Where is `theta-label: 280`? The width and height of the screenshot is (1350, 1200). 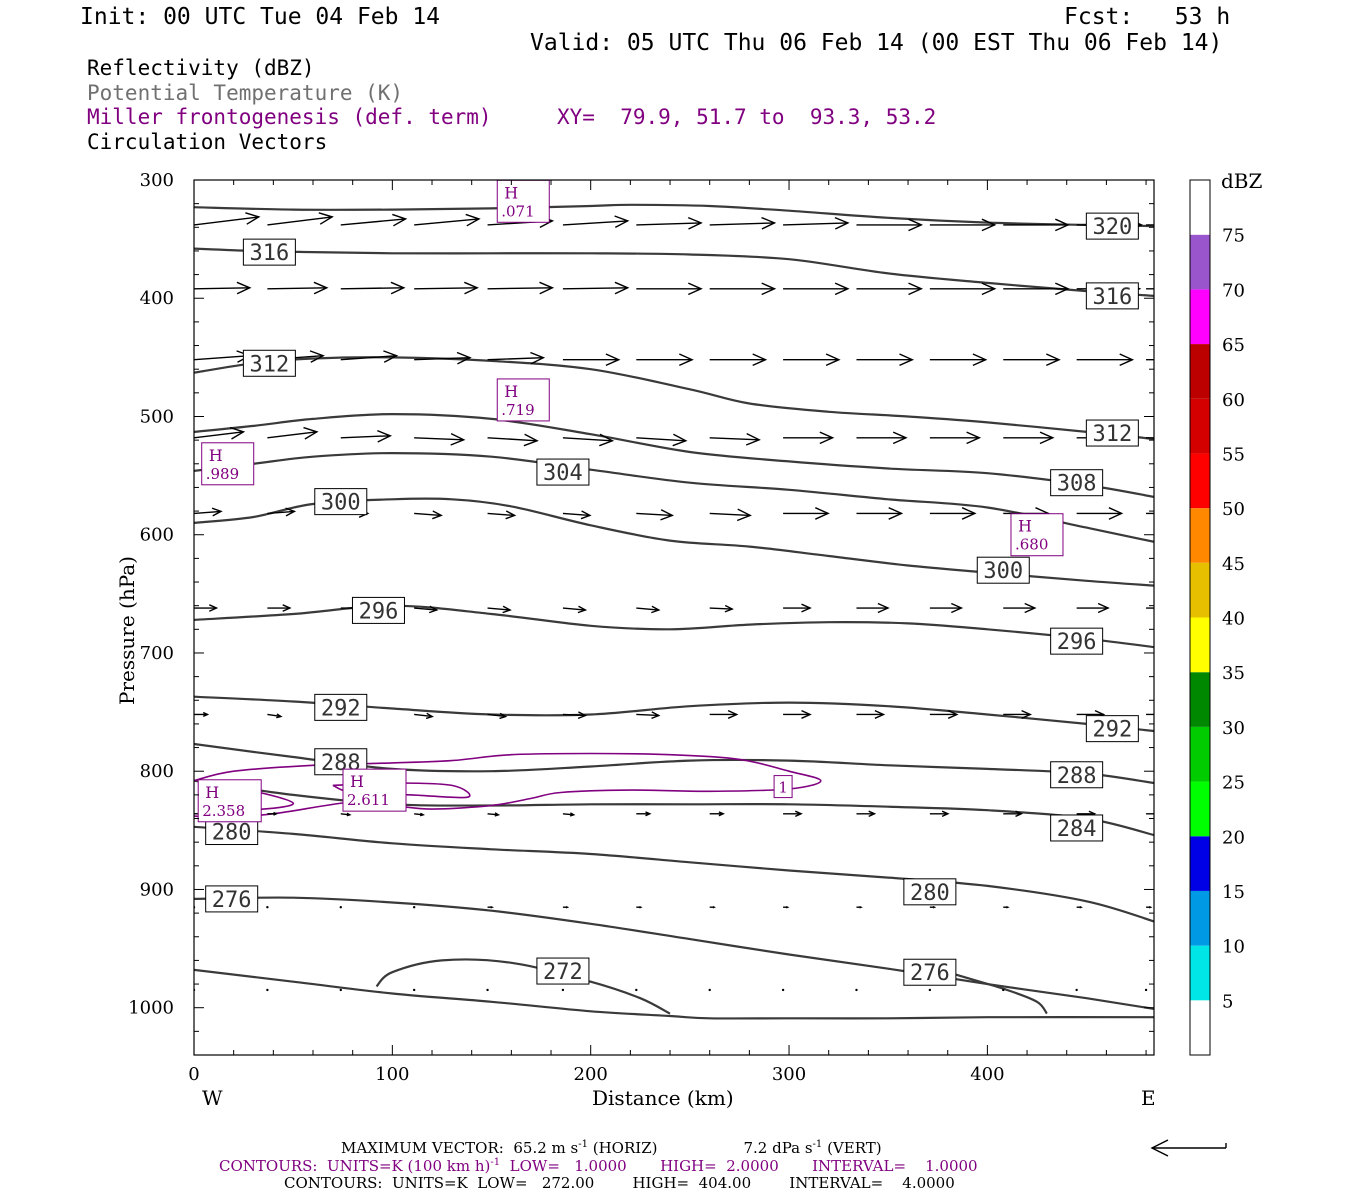
theta-label: 280 is located at coordinates (930, 893).